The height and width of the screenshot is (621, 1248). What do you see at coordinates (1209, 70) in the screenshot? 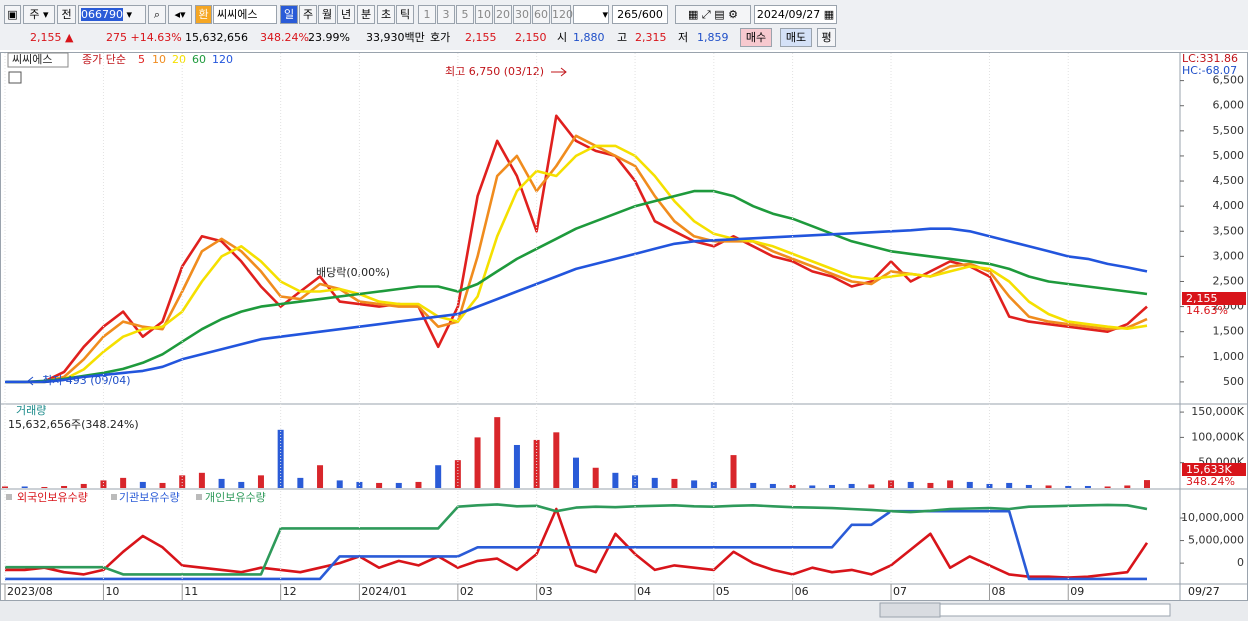
I see `hc-label: HC:-68.07` at bounding box center [1209, 70].